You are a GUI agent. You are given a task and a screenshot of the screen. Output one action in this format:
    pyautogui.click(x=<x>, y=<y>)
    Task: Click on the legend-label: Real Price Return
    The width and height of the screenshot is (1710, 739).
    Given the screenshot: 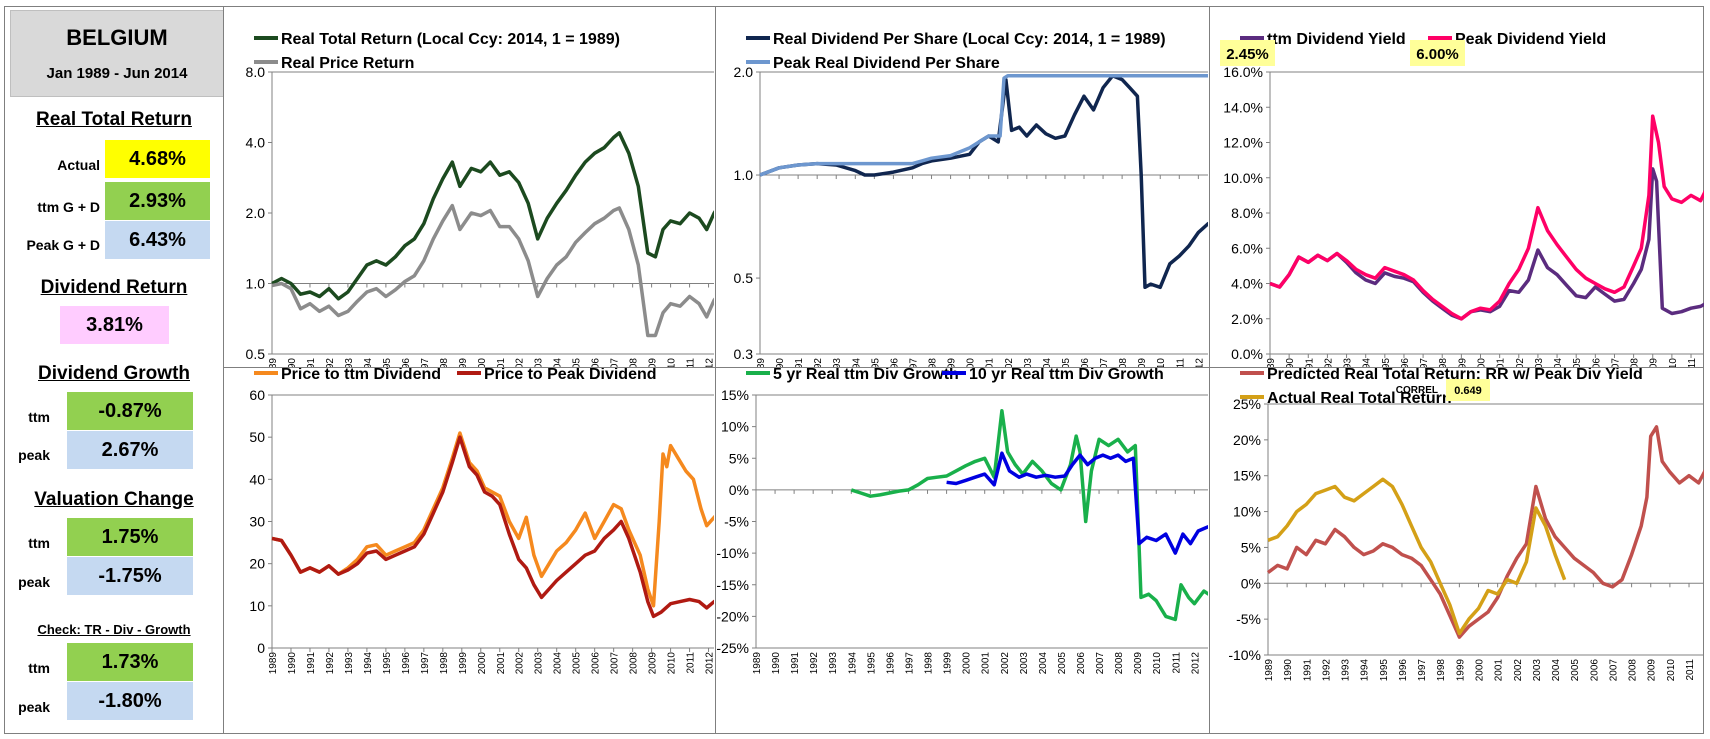 What is the action you would take?
    pyautogui.click(x=347, y=63)
    